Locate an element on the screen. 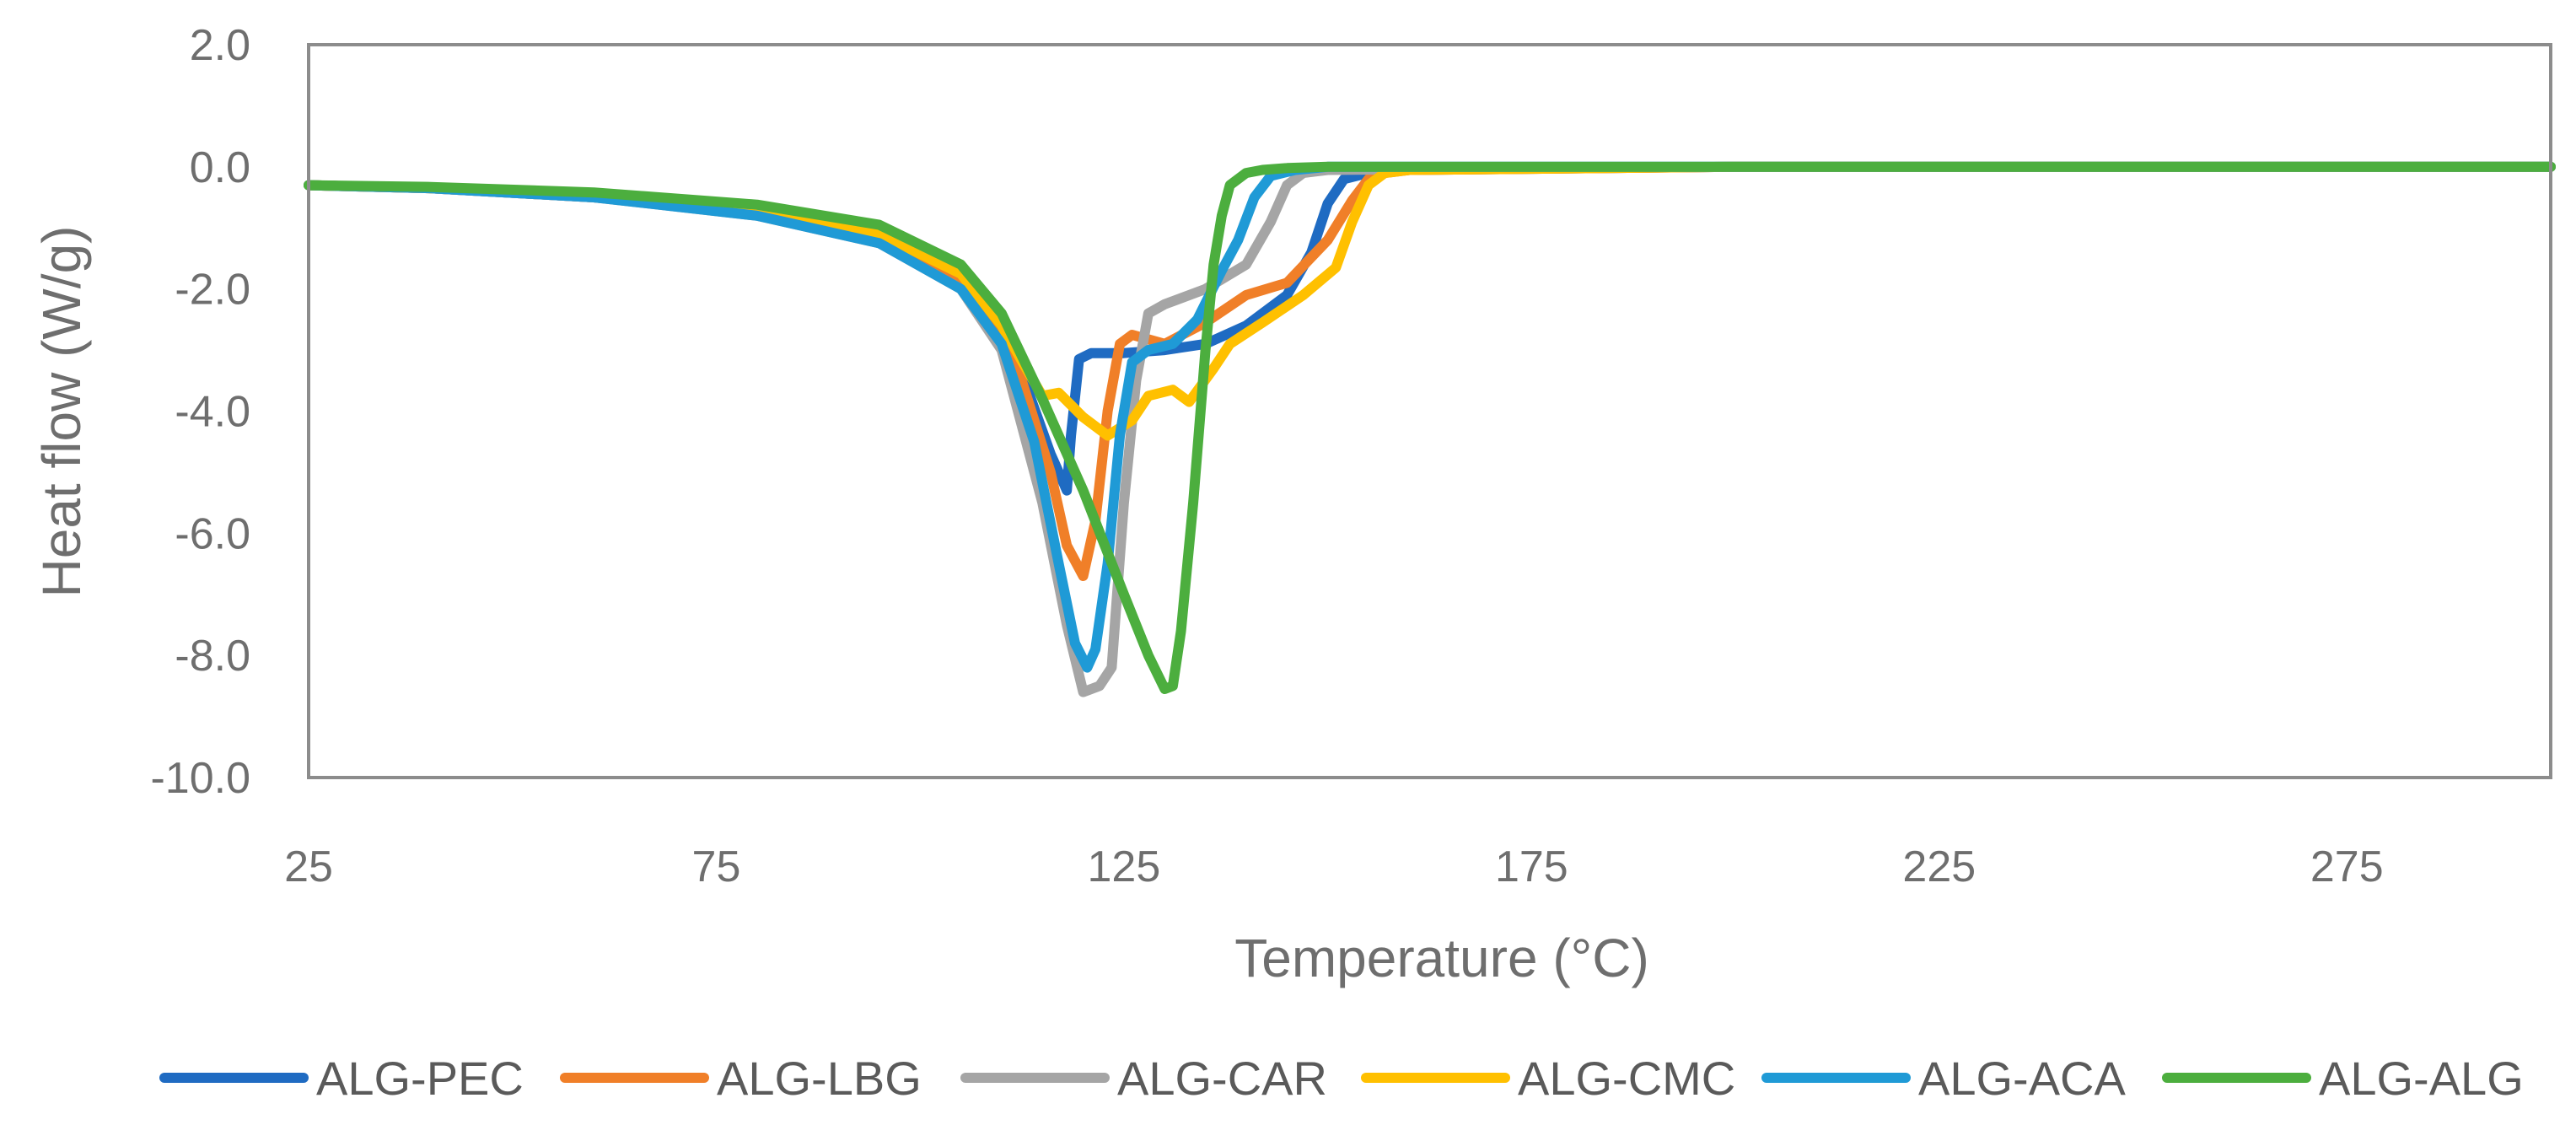 The width and height of the screenshot is (2576, 1125). legend-item-alg-aca: ALG-ACA is located at coordinates (1944, 1078).